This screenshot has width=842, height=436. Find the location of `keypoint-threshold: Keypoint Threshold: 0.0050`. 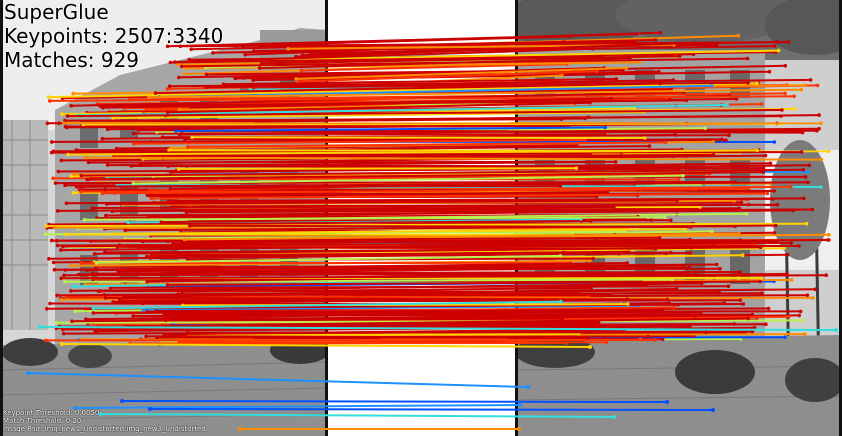

keypoint-threshold: Keypoint Threshold: 0.0050 is located at coordinates (51, 413).